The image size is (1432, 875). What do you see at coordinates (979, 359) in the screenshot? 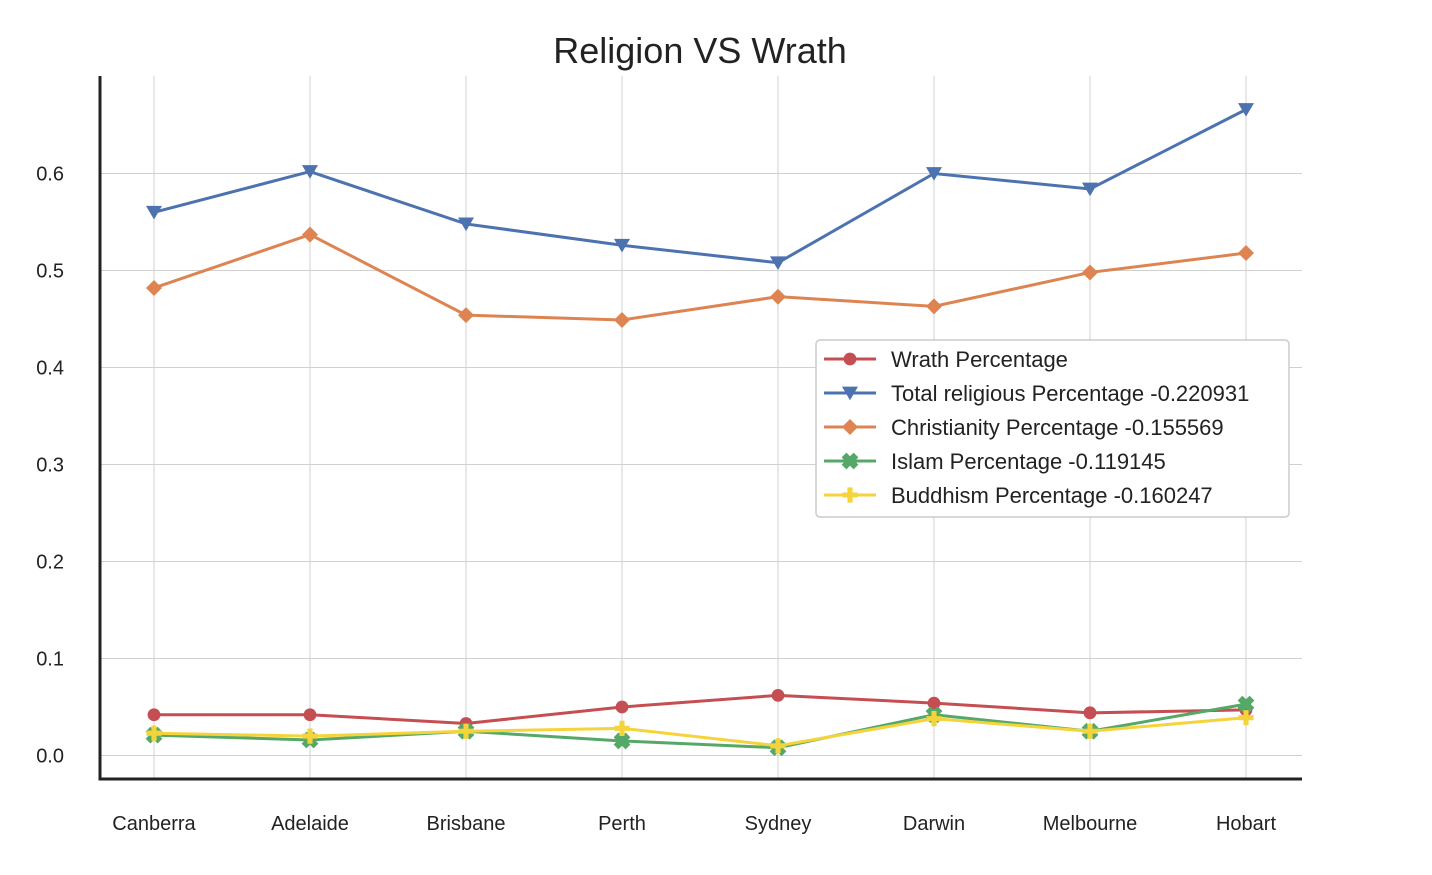
I see `legend-label: Wrath Percentage` at bounding box center [979, 359].